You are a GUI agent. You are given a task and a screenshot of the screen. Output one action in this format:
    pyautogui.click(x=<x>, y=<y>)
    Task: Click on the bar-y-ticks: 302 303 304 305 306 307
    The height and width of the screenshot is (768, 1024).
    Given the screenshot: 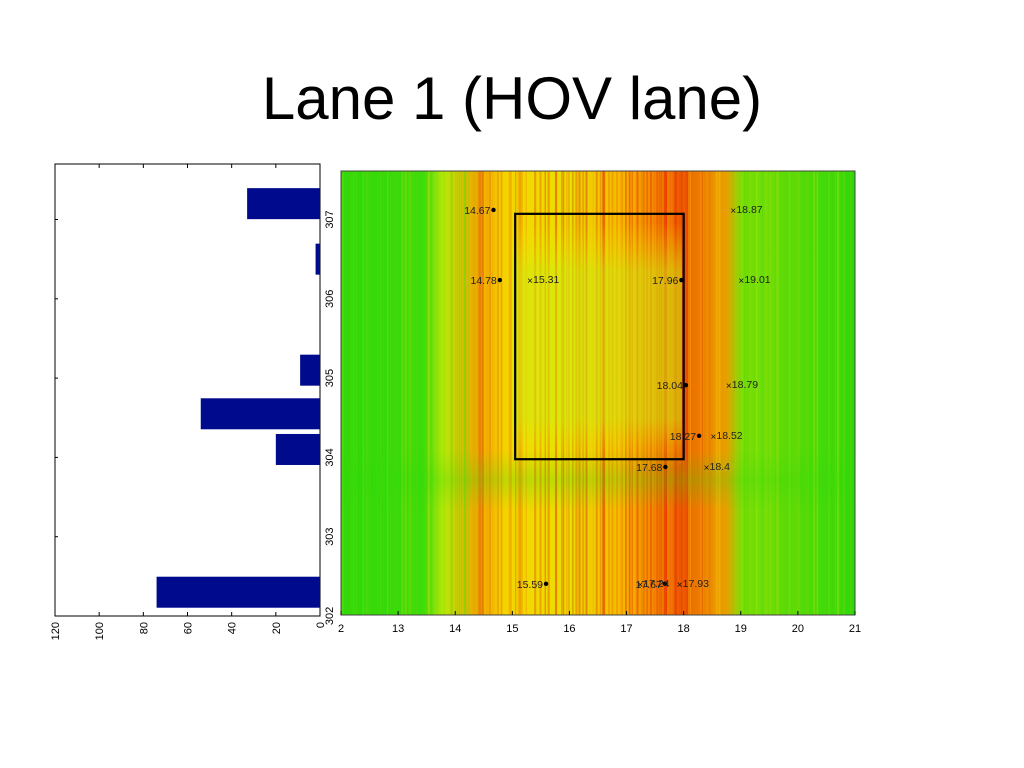 What is the action you would take?
    pyautogui.click(x=195, y=417)
    